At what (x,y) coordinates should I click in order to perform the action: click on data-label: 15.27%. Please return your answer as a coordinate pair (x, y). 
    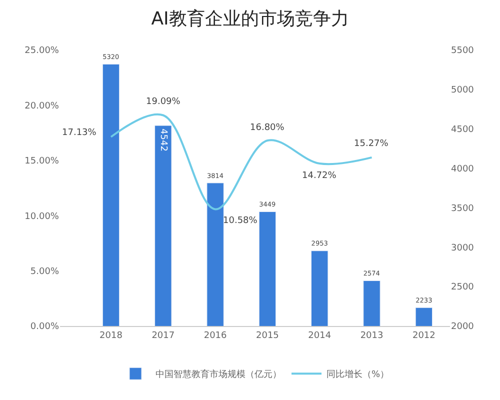
    Looking at the image, I should click on (371, 144).